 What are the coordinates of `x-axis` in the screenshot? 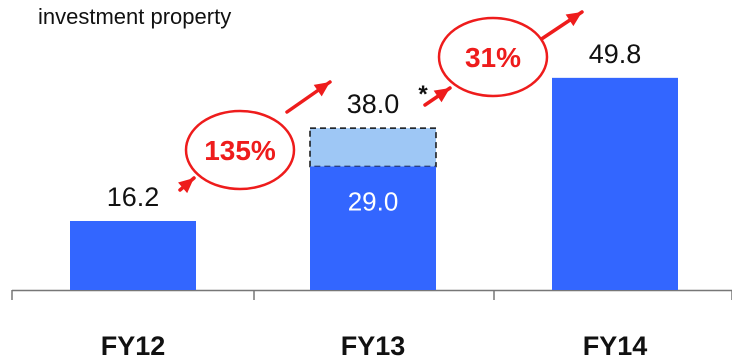 It's located at (371, 294).